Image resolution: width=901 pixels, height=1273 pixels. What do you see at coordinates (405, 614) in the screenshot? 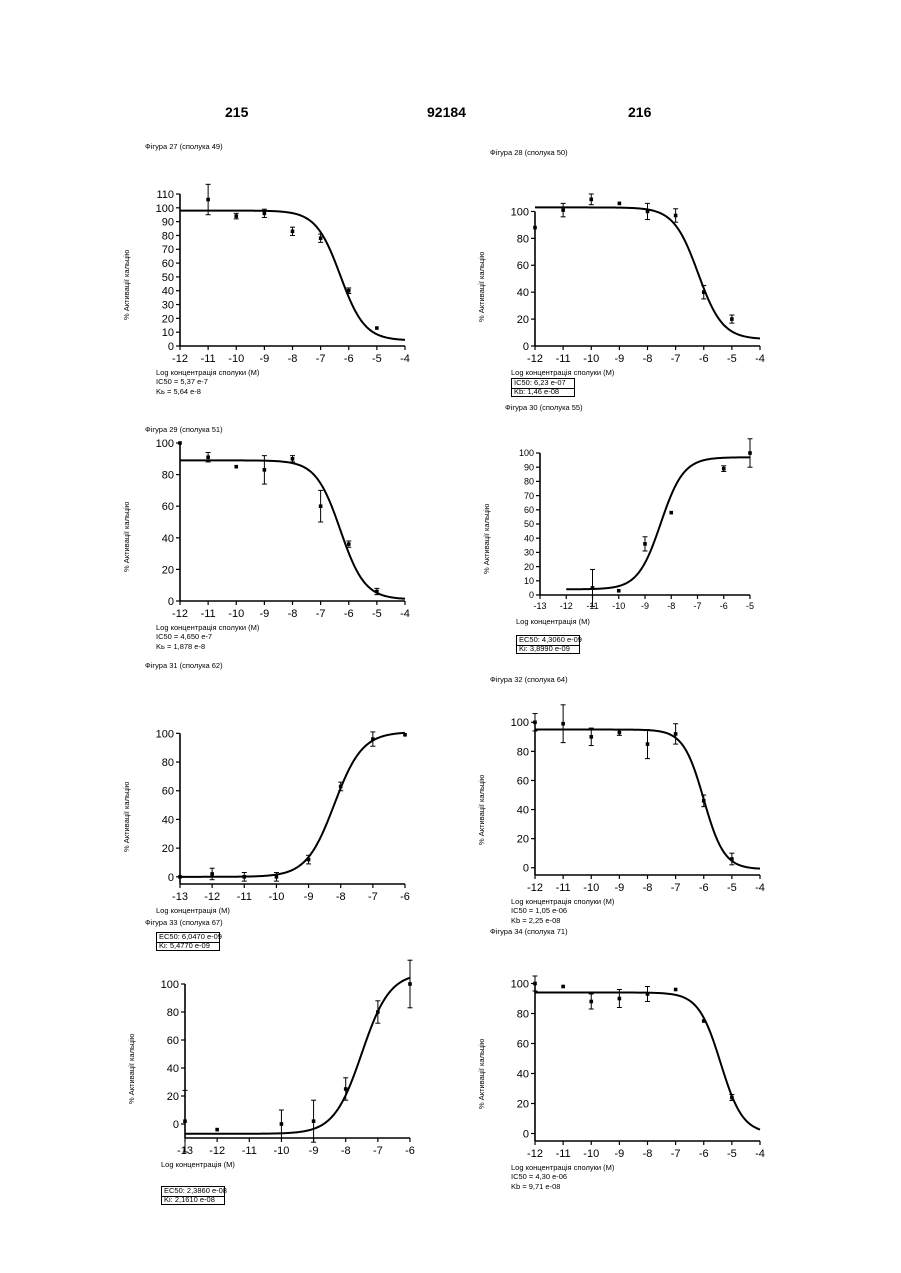
I see `x-tick-label: -4` at bounding box center [405, 614].